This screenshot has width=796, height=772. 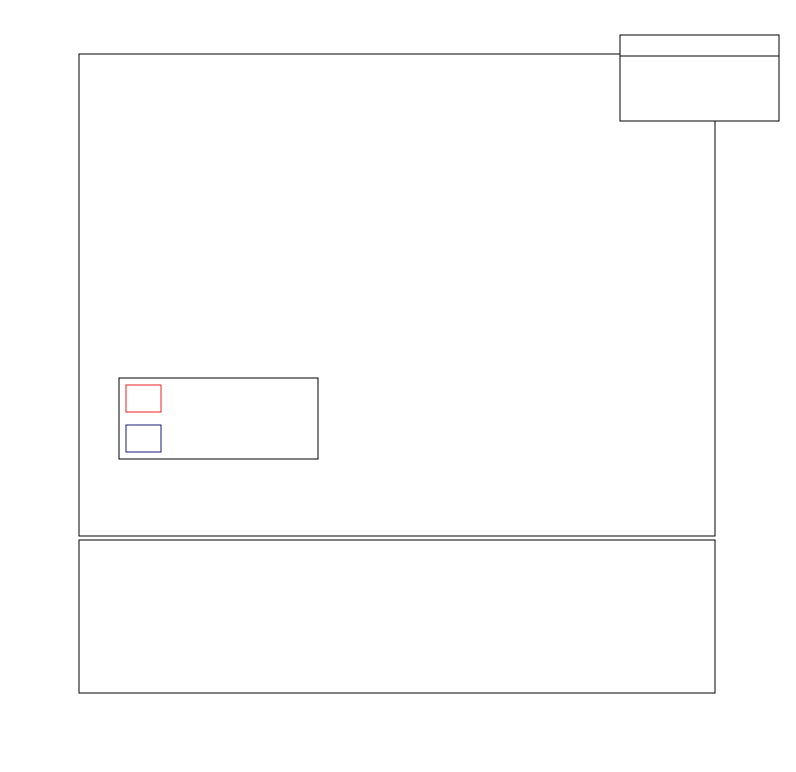 I want to click on legend-swatch-denominator, so click(x=143, y=438).